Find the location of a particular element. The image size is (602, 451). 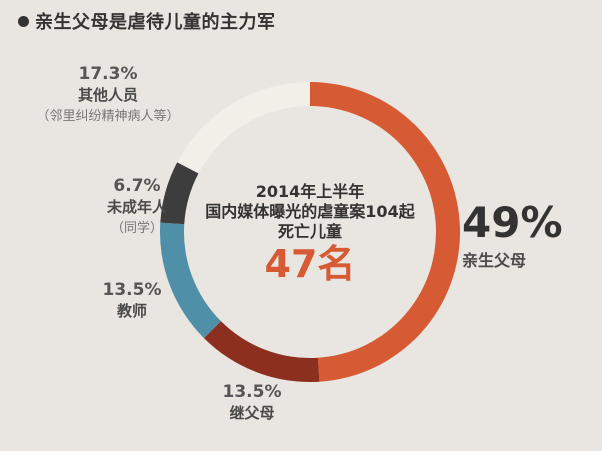

center-summary: 2014年上半年 国内媒体曝光的虐童案104起 死亡儿童 47名 is located at coordinates (310, 234).